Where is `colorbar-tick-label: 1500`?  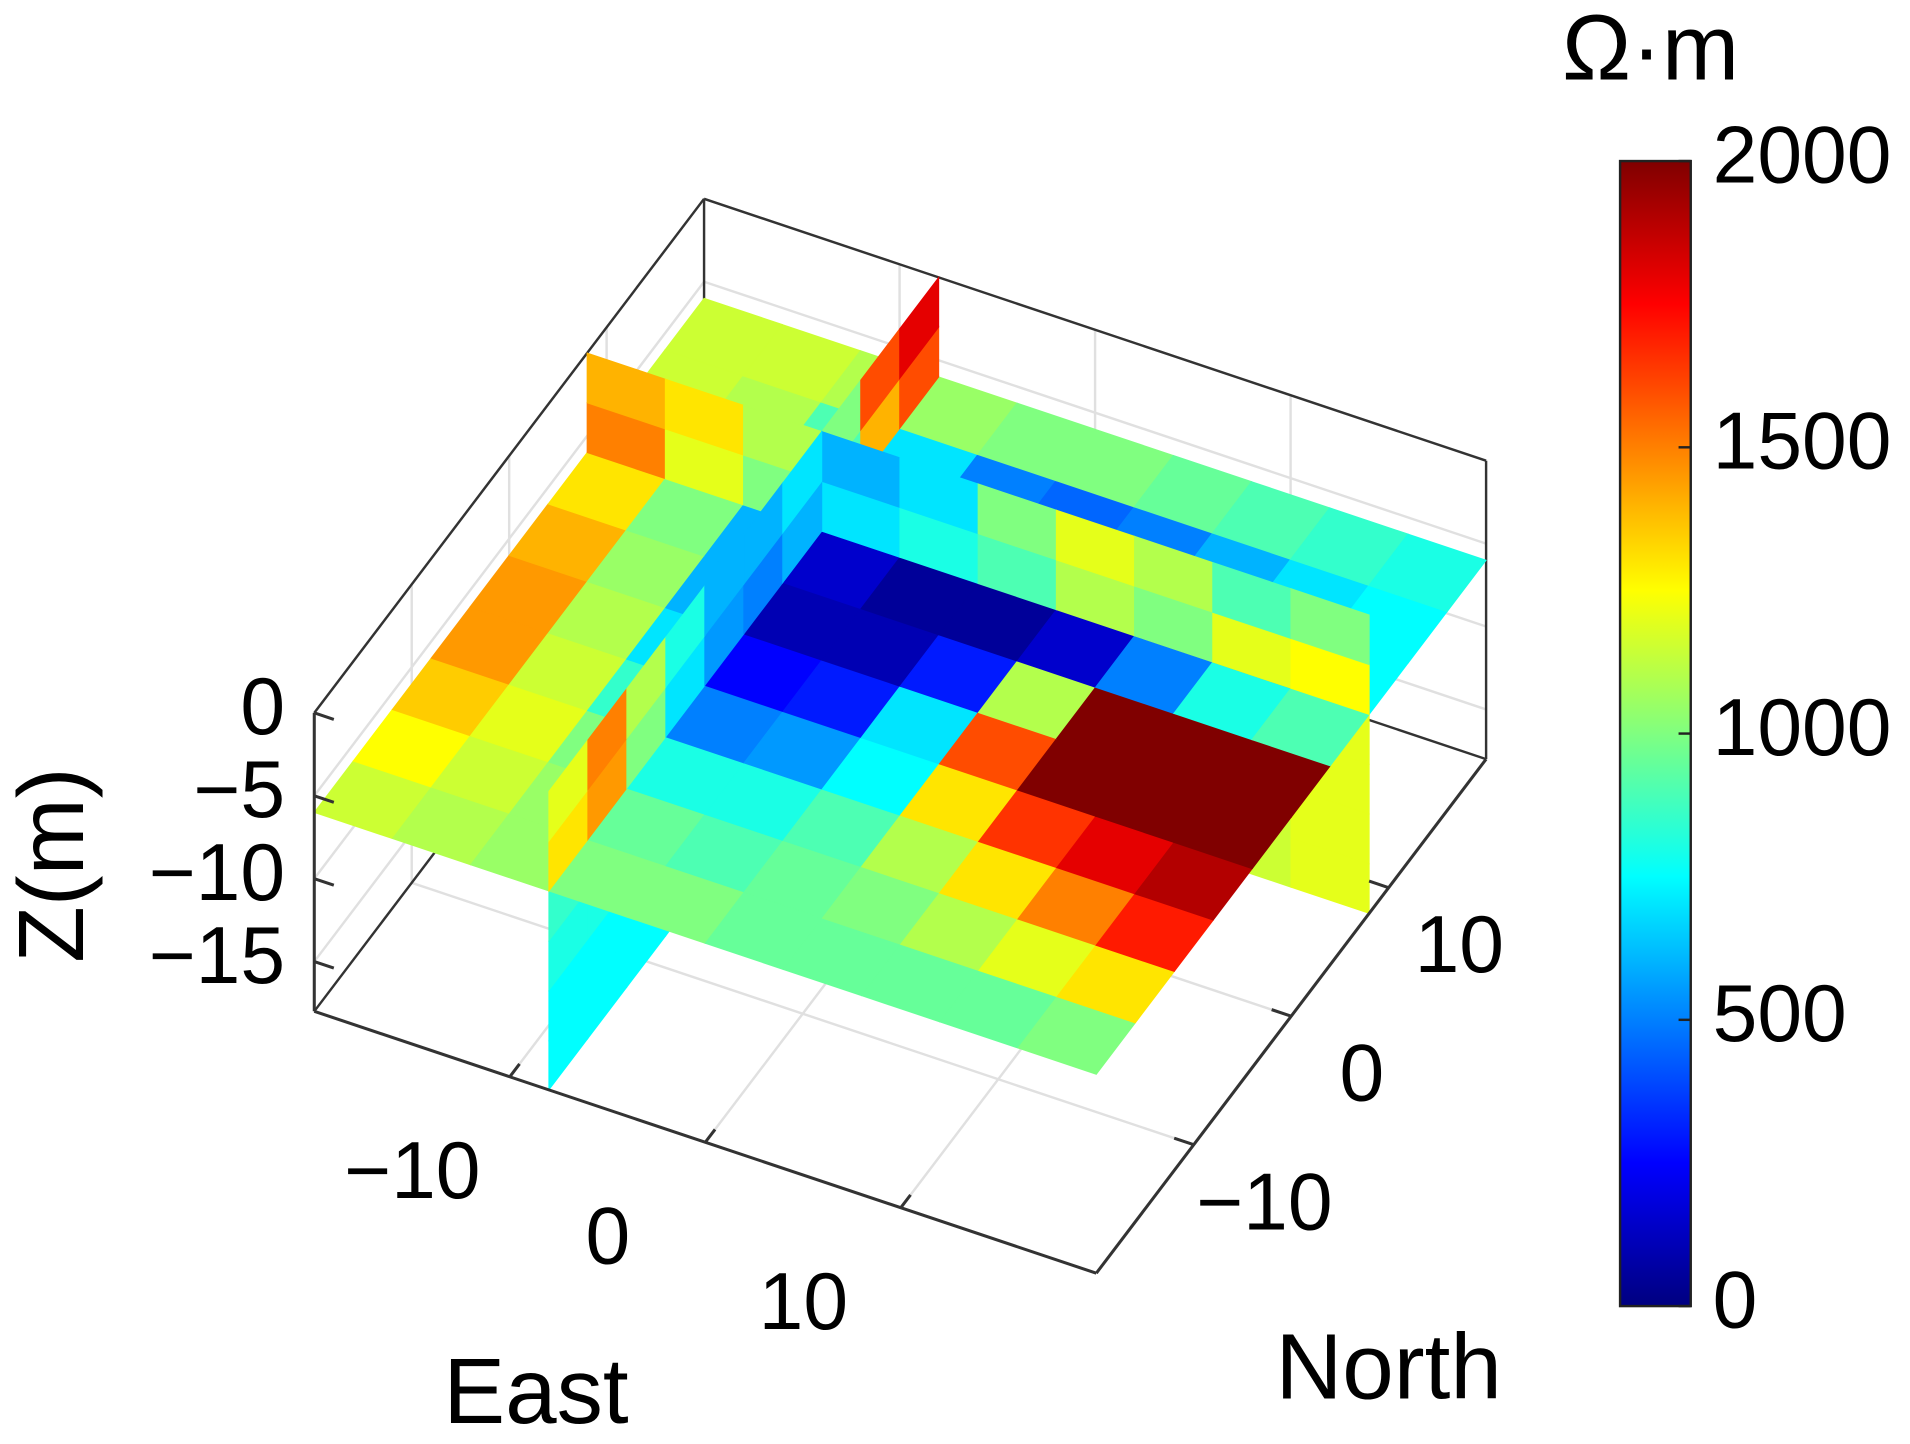
colorbar-tick-label: 1500 is located at coordinates (1802, 442).